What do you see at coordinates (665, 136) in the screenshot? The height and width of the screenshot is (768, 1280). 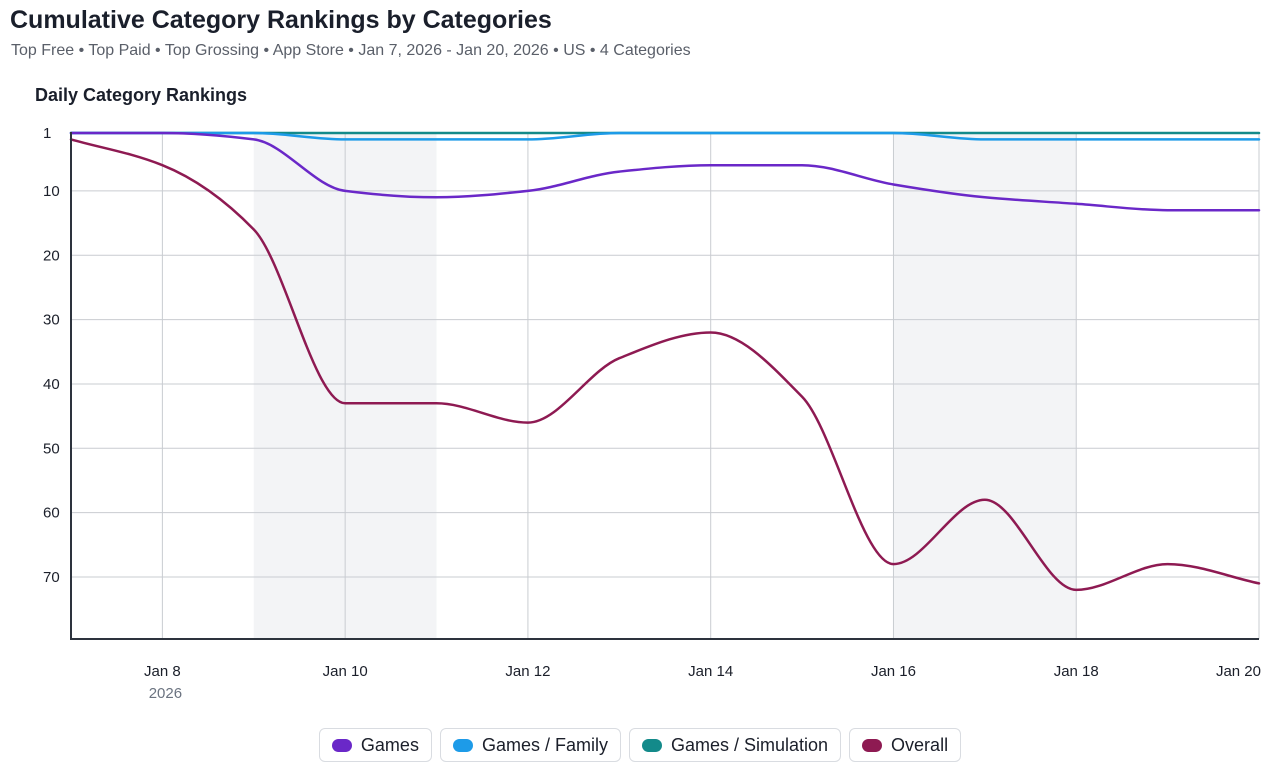 I see `series-line-games-family` at bounding box center [665, 136].